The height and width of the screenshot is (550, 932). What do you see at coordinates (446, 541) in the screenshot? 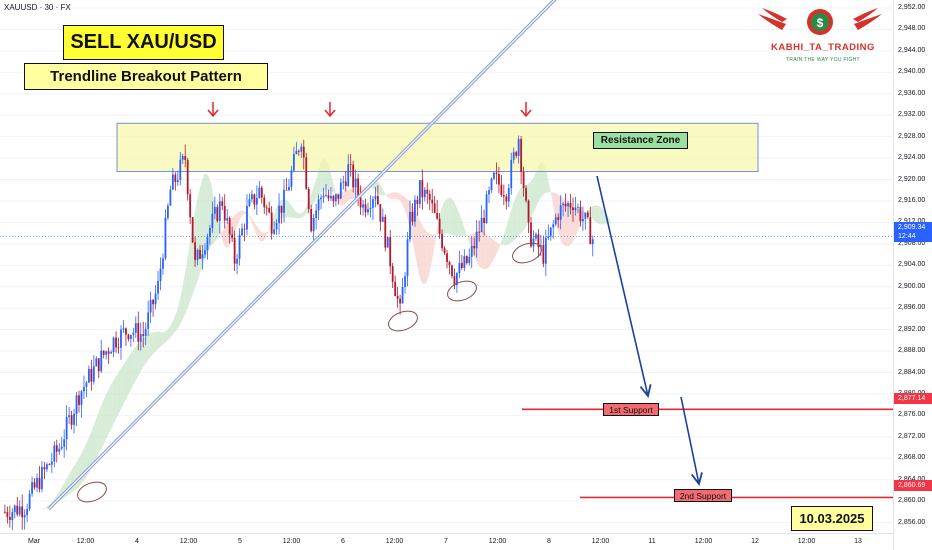
I see `x-tick-label: 7` at bounding box center [446, 541].